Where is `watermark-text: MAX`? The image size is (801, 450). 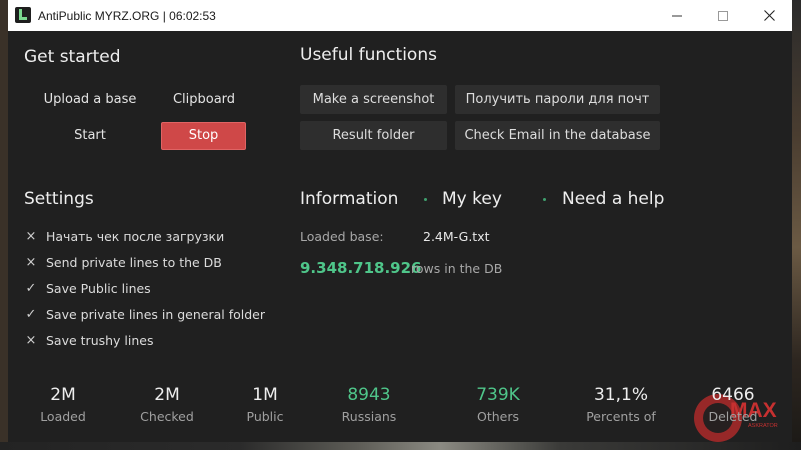 watermark-text: MAX is located at coordinates (753, 410).